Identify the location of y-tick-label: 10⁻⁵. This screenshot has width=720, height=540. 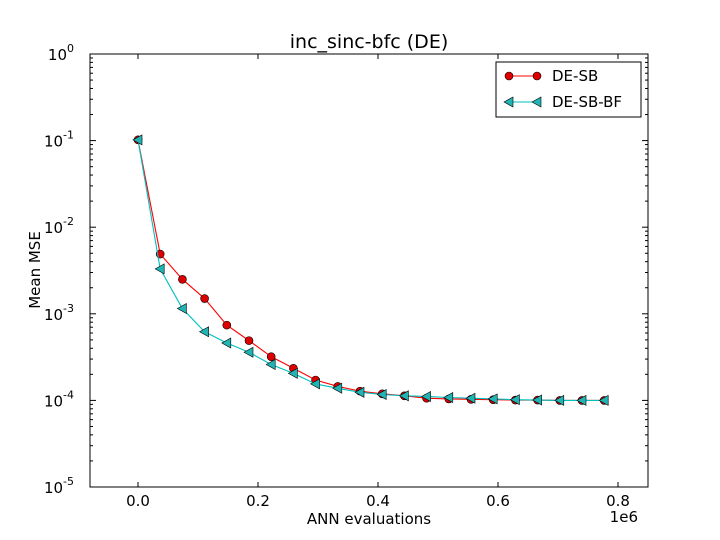
(59, 486).